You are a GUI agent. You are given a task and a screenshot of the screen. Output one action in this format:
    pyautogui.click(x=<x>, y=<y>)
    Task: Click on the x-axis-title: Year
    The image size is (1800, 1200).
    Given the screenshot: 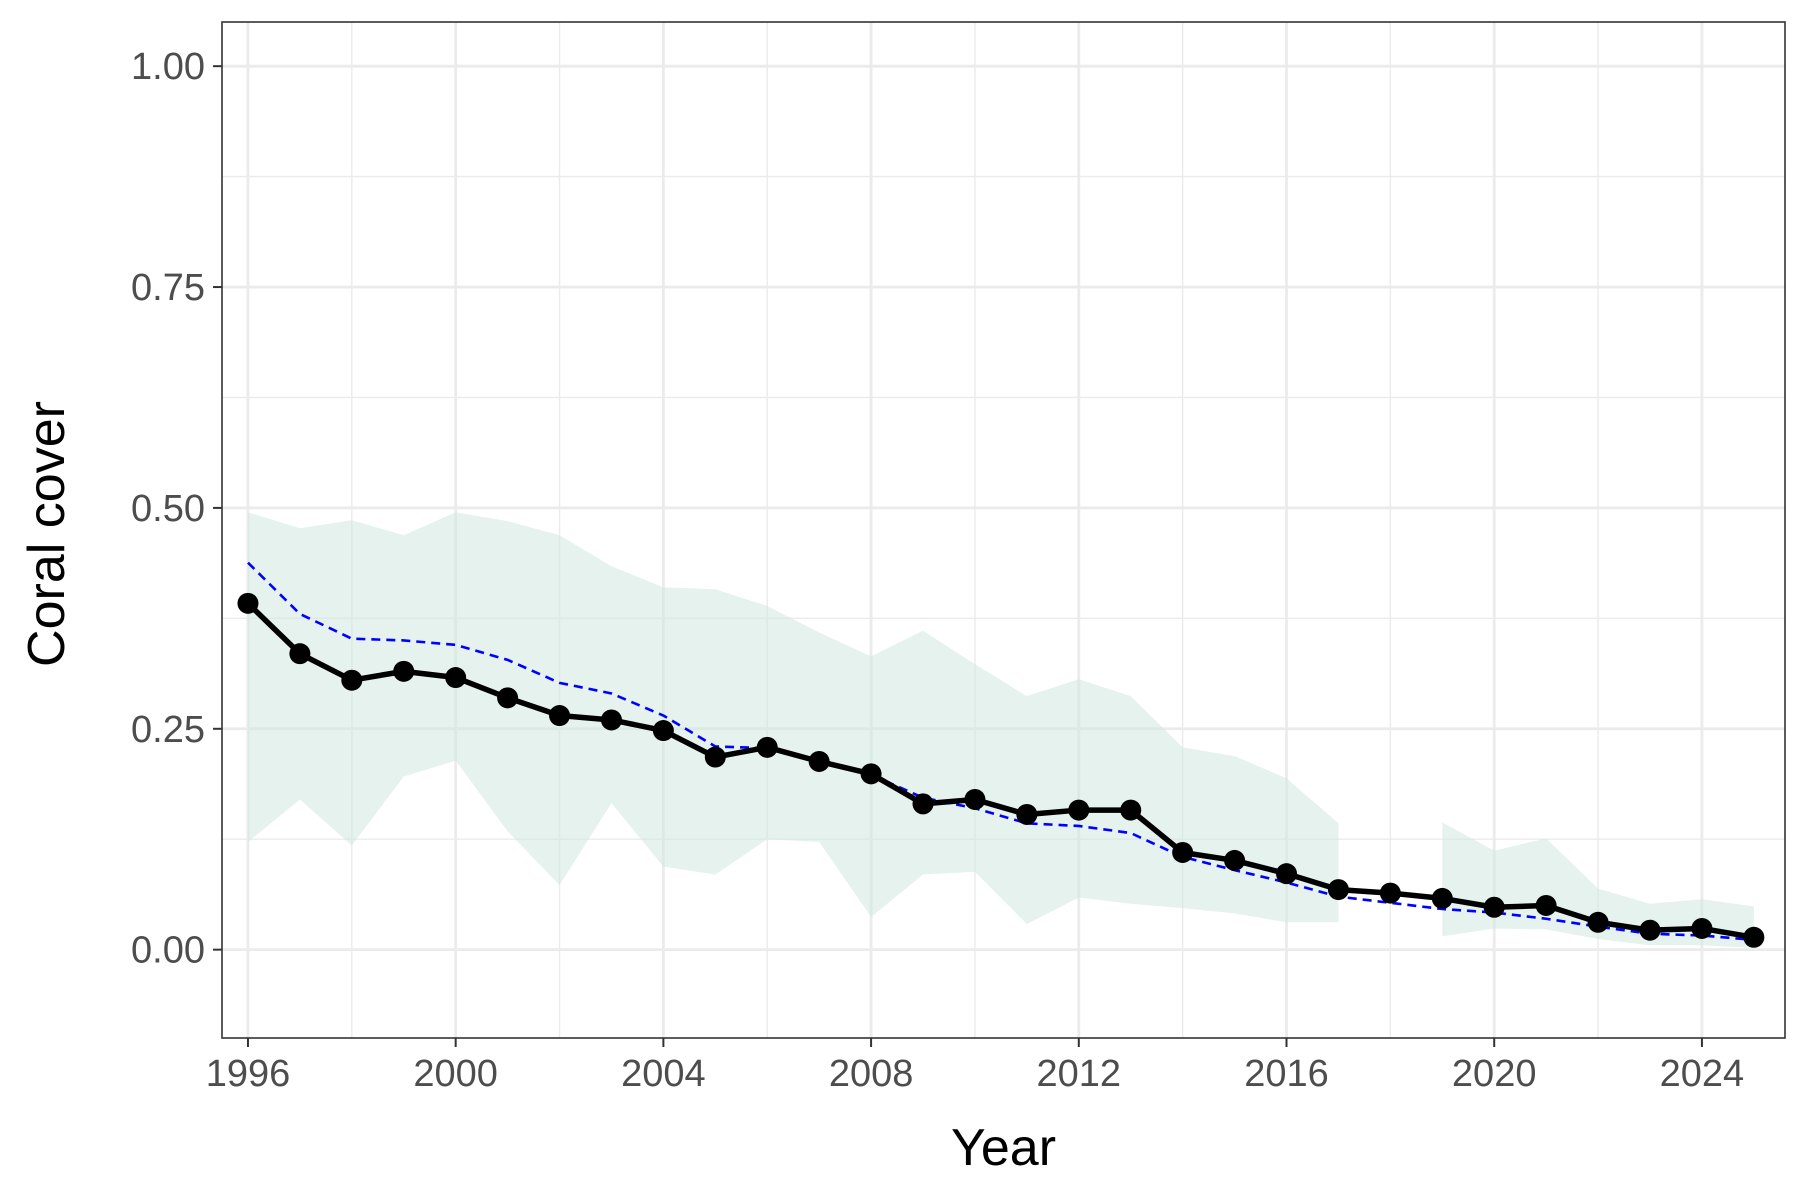 What is the action you would take?
    pyautogui.click(x=1003, y=1148)
    